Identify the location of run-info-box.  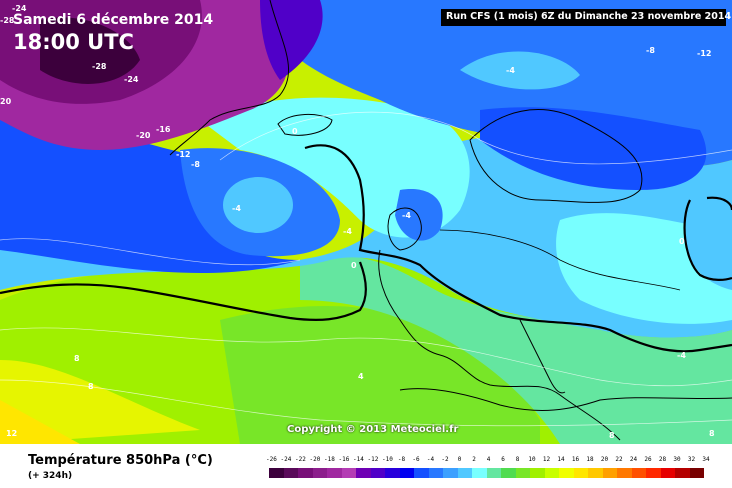
(583, 17).